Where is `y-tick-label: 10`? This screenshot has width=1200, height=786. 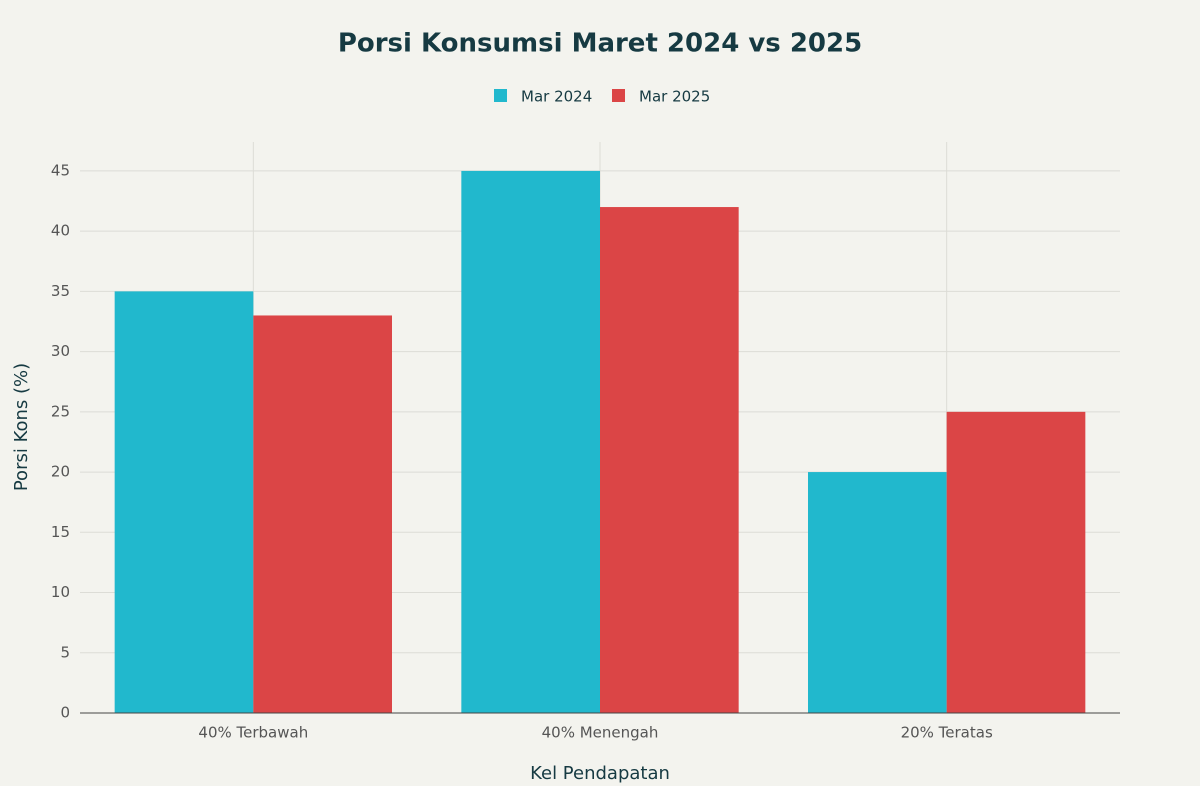
y-tick-label: 10 is located at coordinates (60, 592).